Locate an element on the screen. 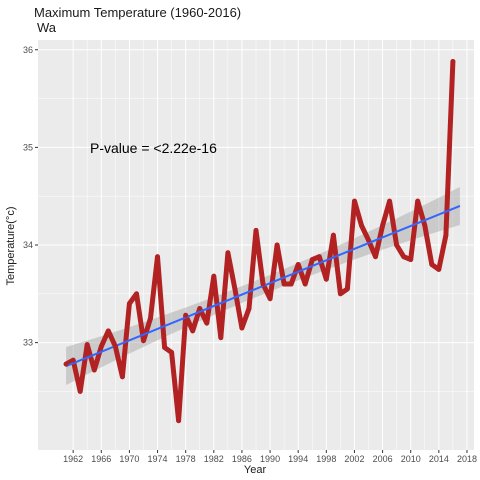  x-tick-label: 2002 is located at coordinates (354, 459).